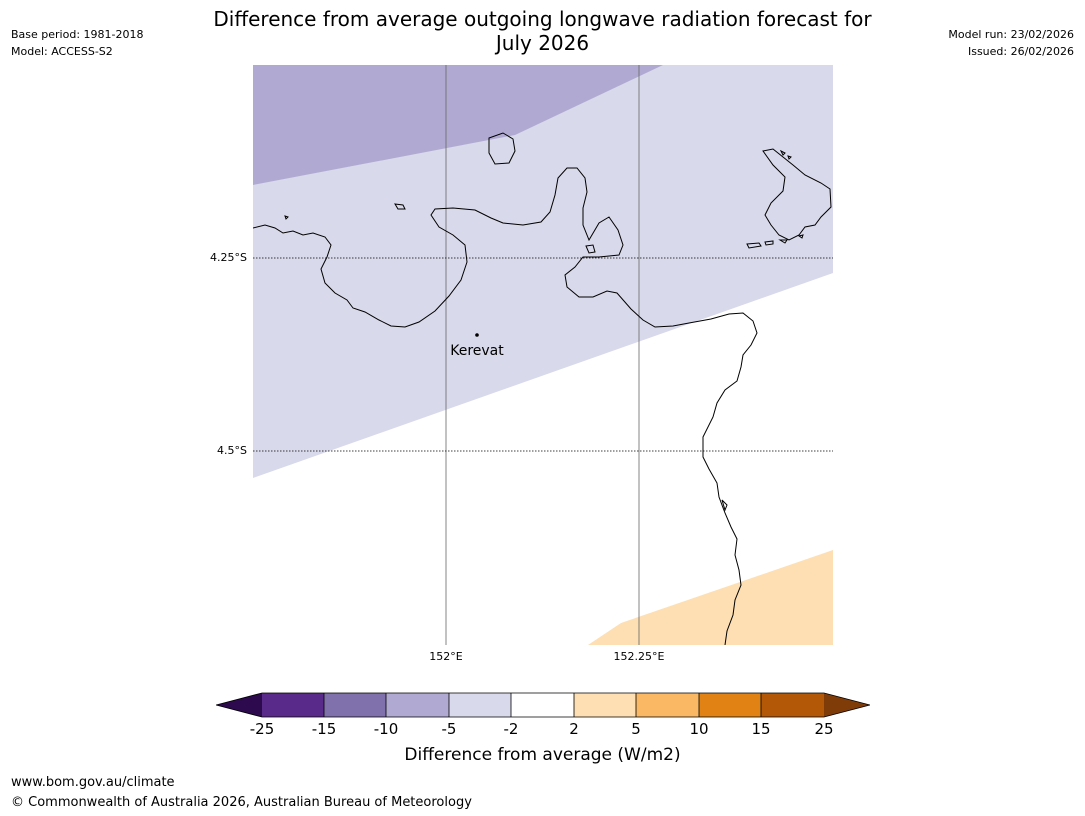 The height and width of the screenshot is (816, 1085). What do you see at coordinates (355, 705) in the screenshot?
I see `colorbar-bin-neg15-neg10` at bounding box center [355, 705].